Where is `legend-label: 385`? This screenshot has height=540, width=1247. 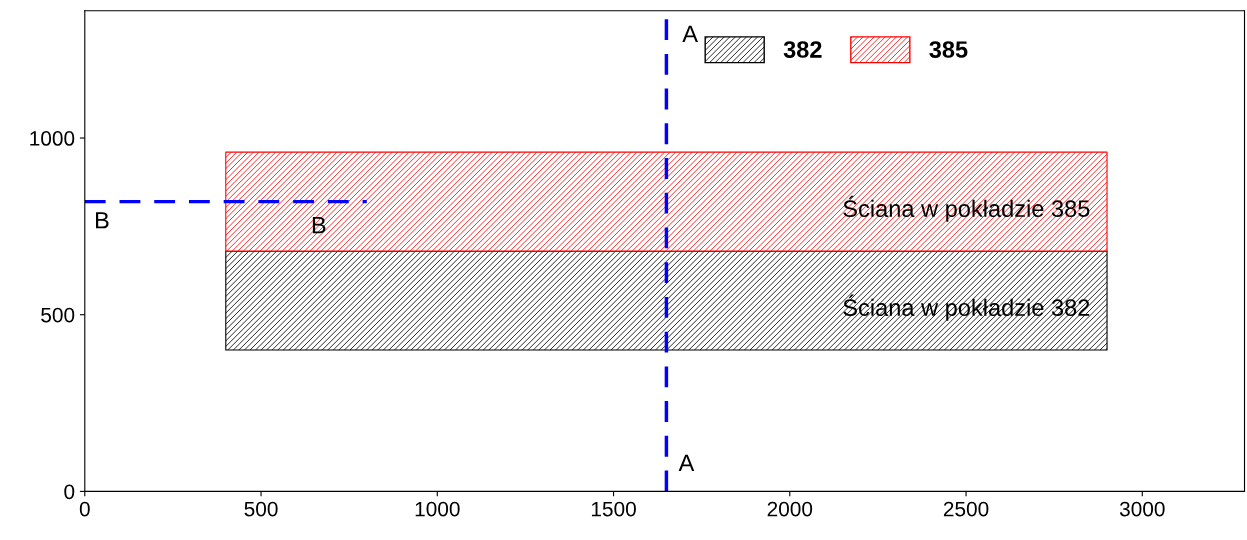 legend-label: 385 is located at coordinates (948, 49).